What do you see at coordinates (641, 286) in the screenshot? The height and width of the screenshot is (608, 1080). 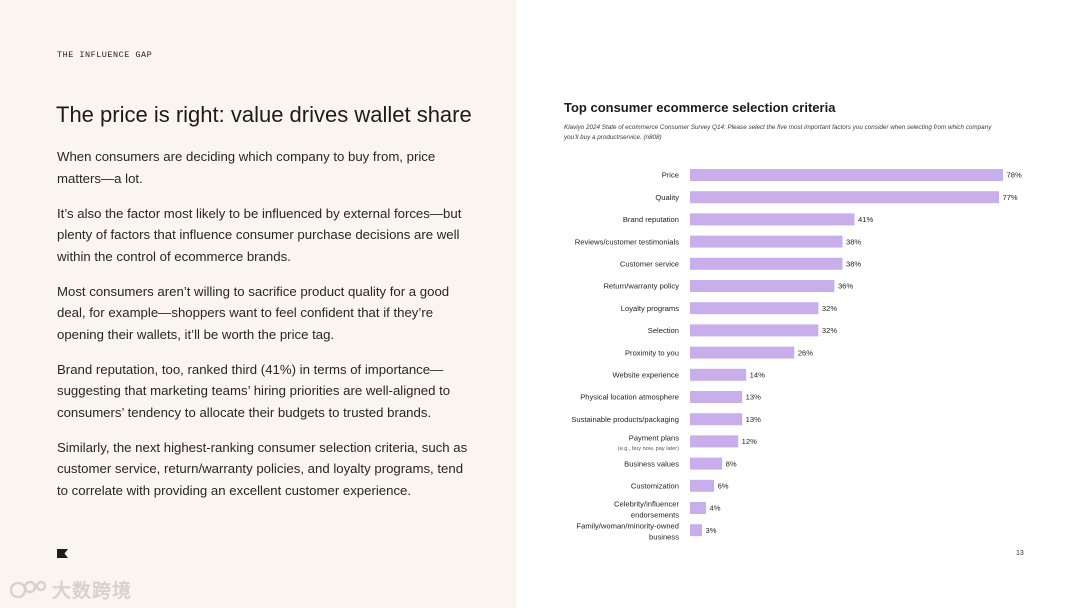 I see `category-label: Return/warranty policy` at bounding box center [641, 286].